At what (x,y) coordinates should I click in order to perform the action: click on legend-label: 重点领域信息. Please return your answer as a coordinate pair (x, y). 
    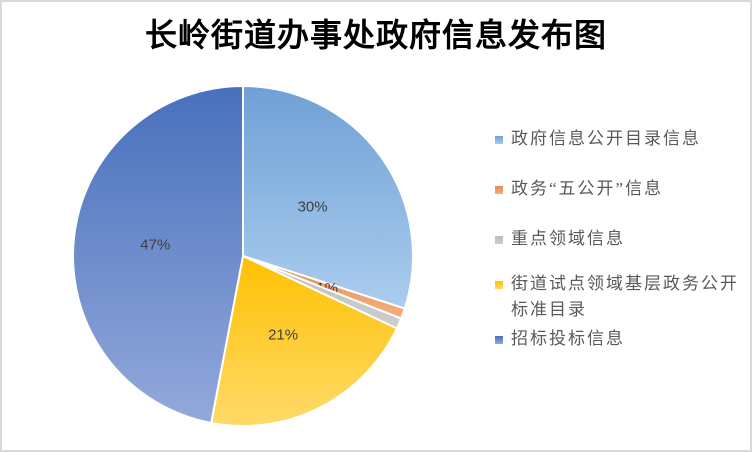
    Looking at the image, I should click on (568, 238).